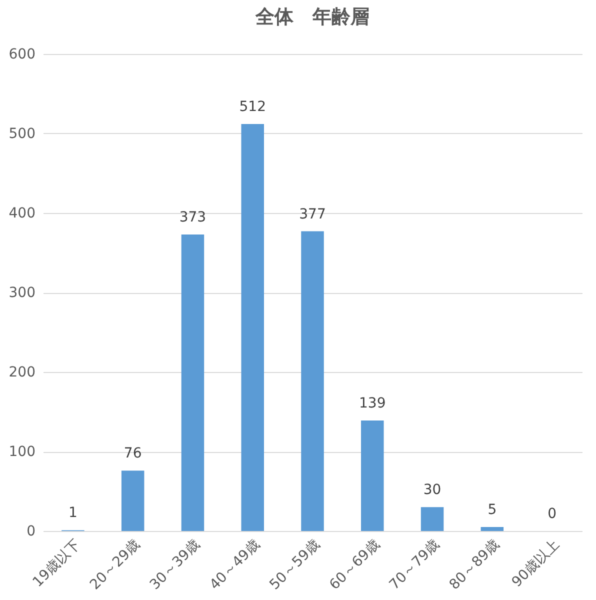 This screenshot has width=596, height=600. I want to click on y-tick-label: 100, so click(22, 452).